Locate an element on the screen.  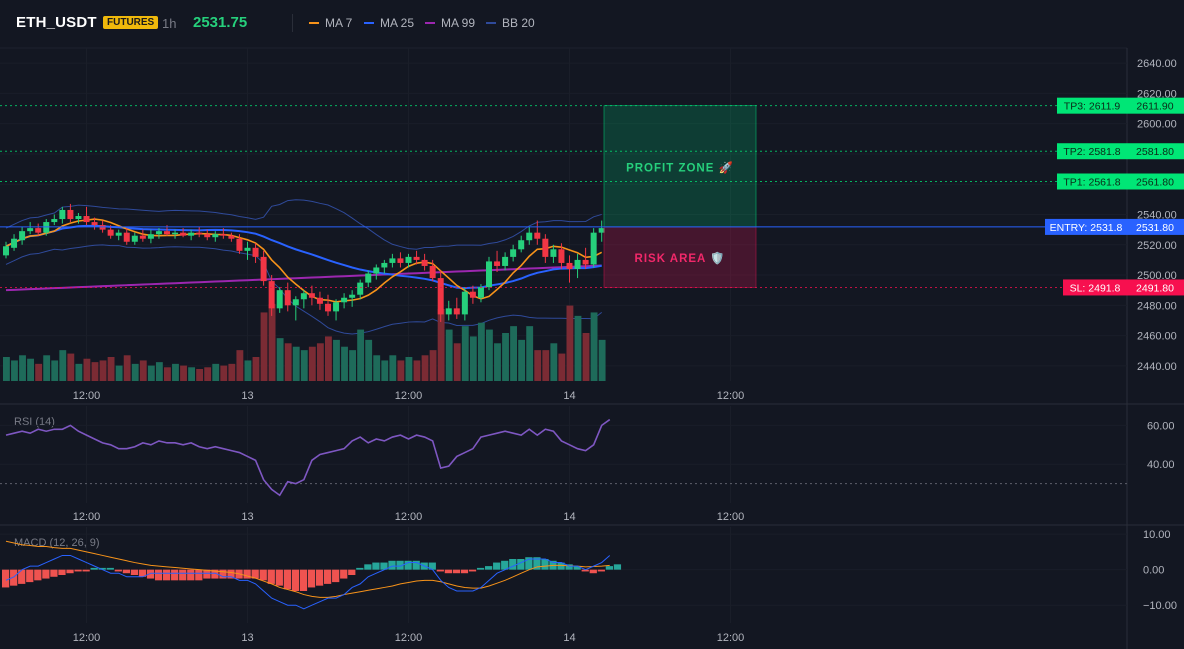
macd-line is located at coordinates (308, 582).